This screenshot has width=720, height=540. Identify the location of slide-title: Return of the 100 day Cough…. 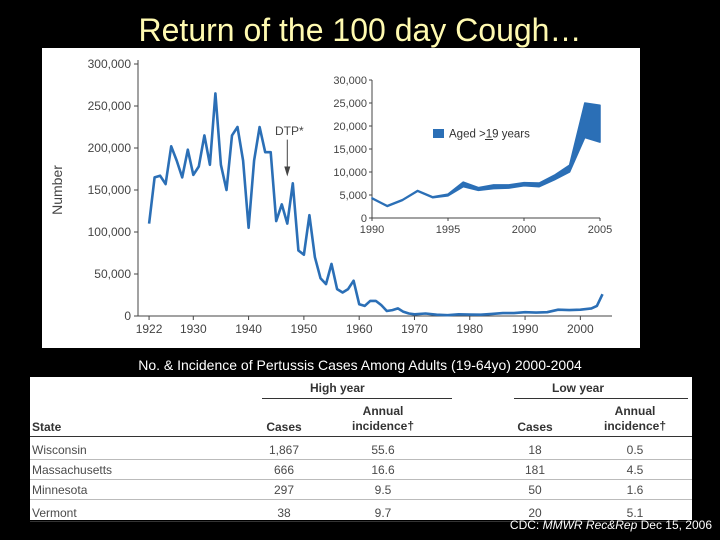
(360, 30).